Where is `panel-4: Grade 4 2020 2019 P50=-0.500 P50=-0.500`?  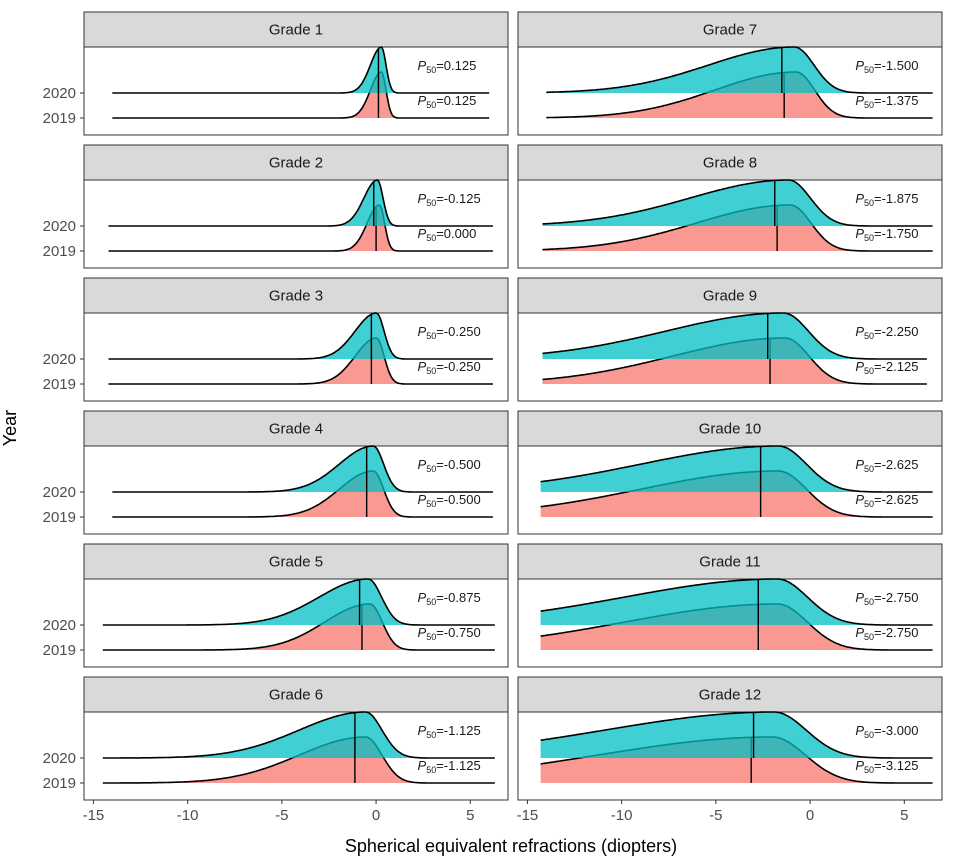
panel-4: Grade 4 2020 2019 P50=-0.500 P50=-0.500 is located at coordinates (276, 472).